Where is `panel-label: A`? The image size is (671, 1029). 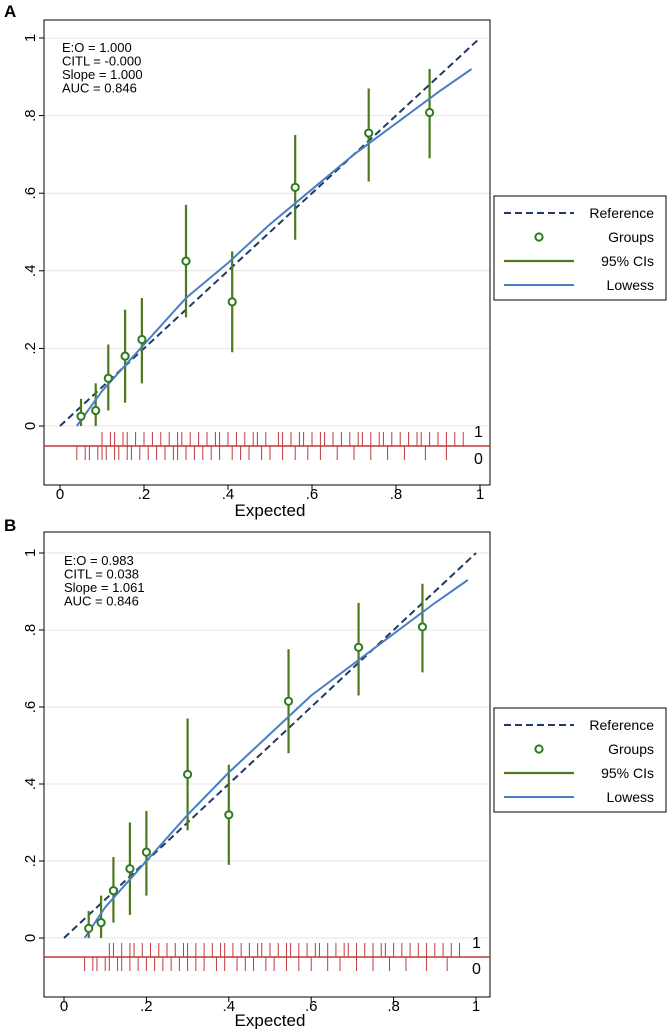 panel-label: A is located at coordinates (10, 11).